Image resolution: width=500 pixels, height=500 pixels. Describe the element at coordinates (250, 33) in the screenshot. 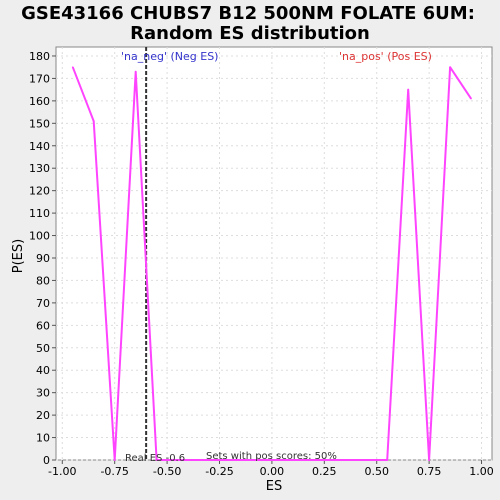

I see `chart-title-line2: Random ES distribution` at that location.